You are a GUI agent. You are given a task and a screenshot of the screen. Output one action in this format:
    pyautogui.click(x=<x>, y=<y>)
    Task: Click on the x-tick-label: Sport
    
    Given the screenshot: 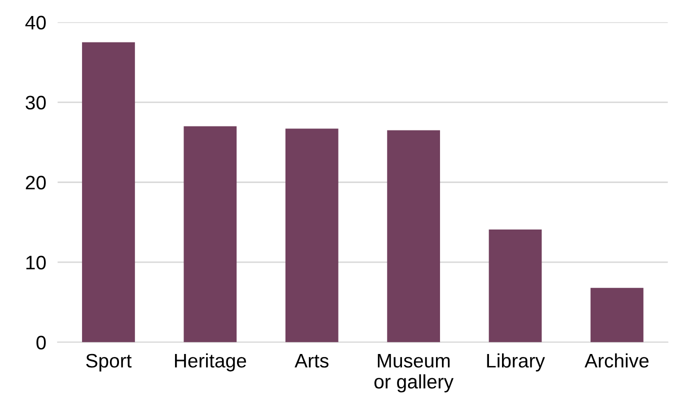 What is the action you would take?
    pyautogui.click(x=109, y=363)
    